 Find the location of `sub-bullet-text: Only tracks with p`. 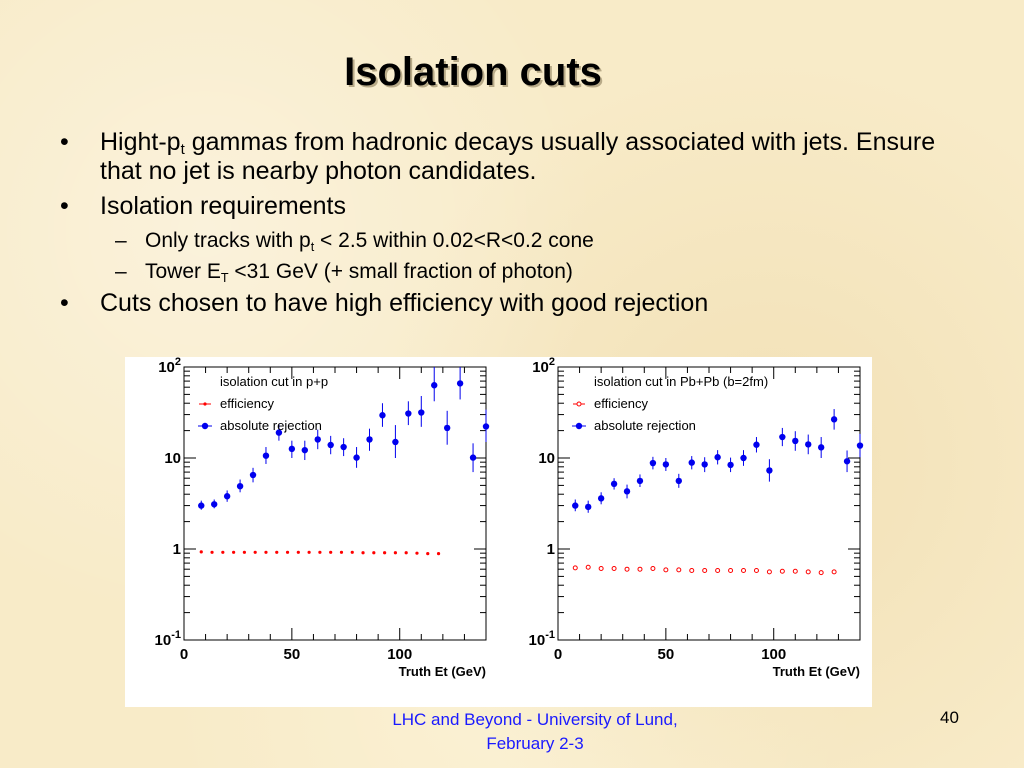

sub-bullet-text: Only tracks with p is located at coordinates (228, 240).